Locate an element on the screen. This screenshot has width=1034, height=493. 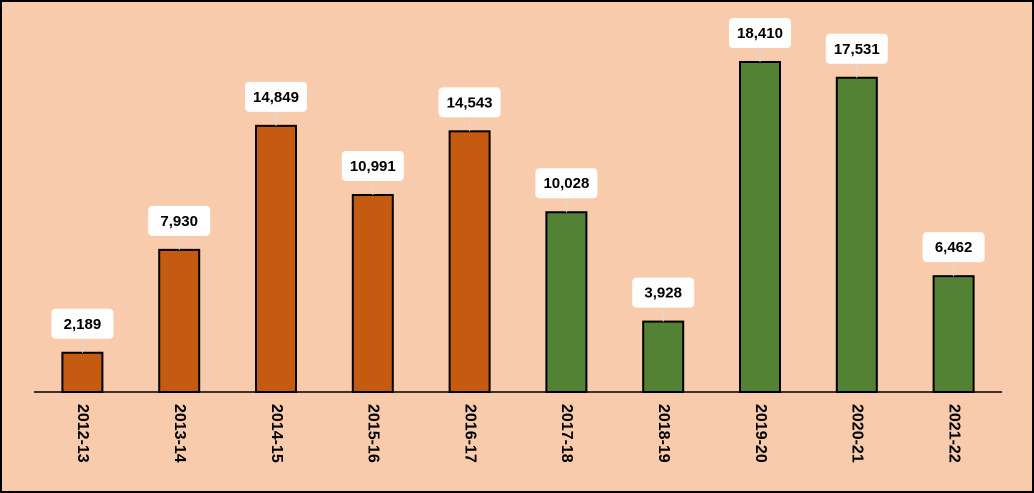
data-label: 10,028 is located at coordinates (566, 183).